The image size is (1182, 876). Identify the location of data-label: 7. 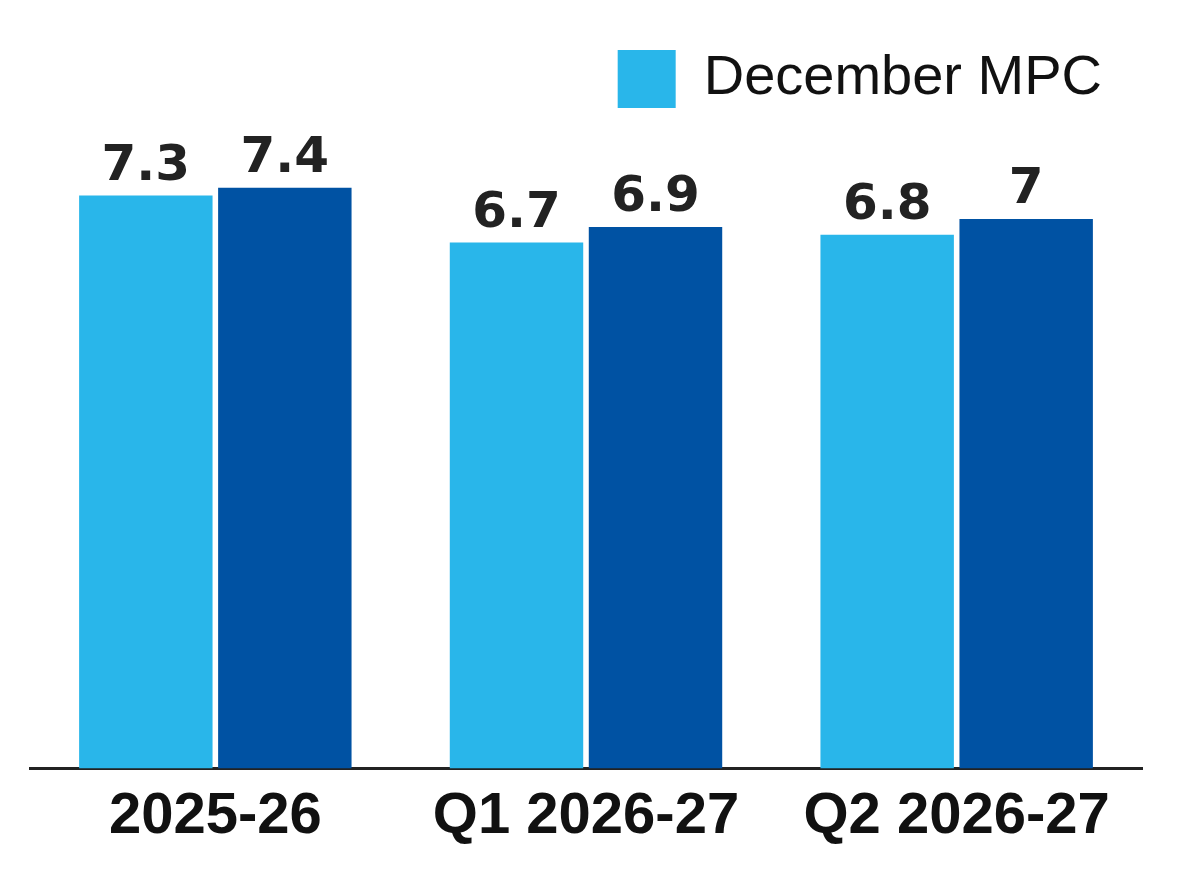
(1026, 186).